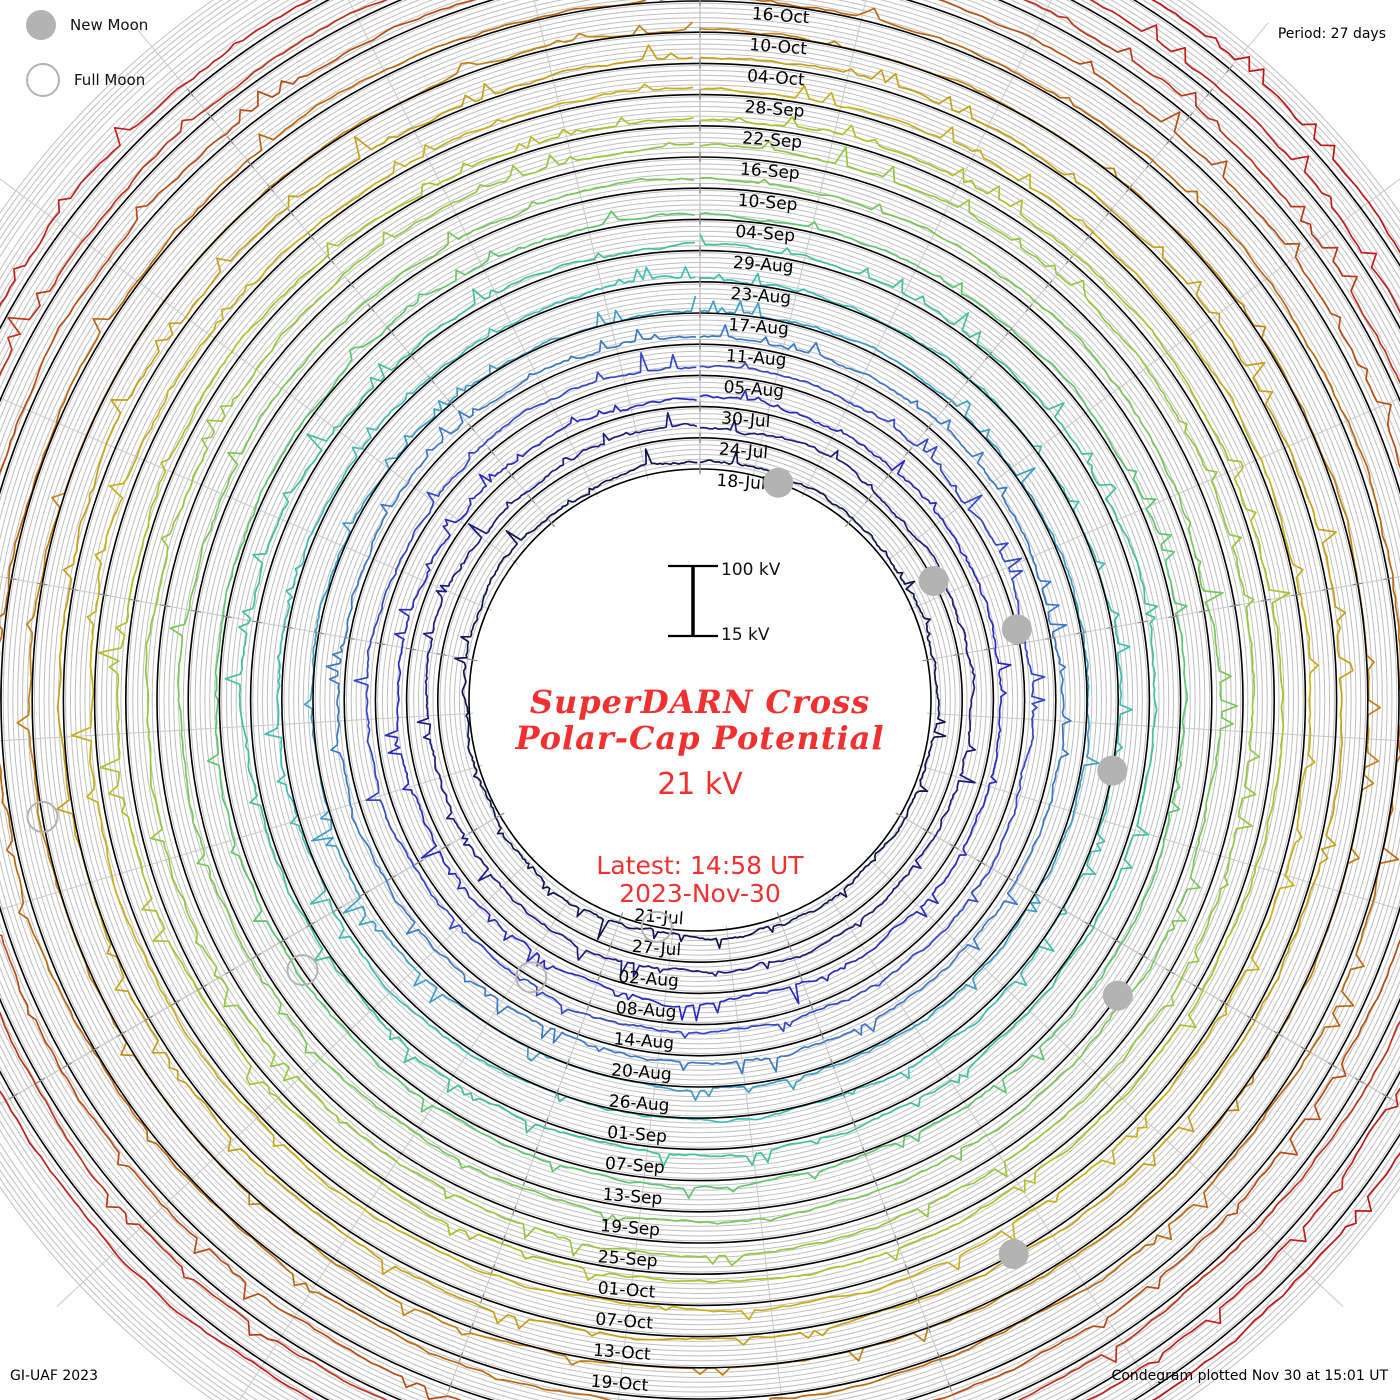  Describe the element at coordinates (745, 635) in the screenshot. I see `scale-min-label: 15 kV` at that location.